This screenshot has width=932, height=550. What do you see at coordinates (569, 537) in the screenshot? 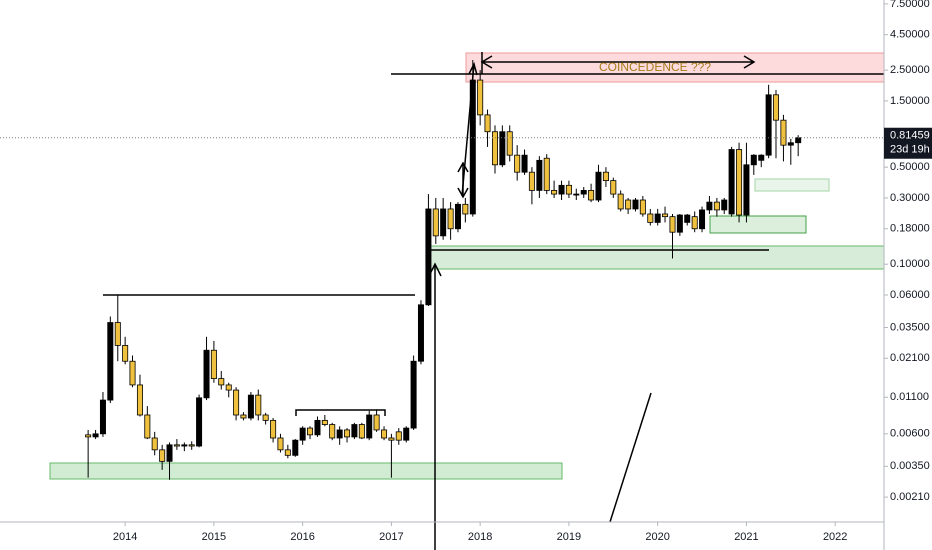
I see `x-tick-label: 2019` at bounding box center [569, 537].